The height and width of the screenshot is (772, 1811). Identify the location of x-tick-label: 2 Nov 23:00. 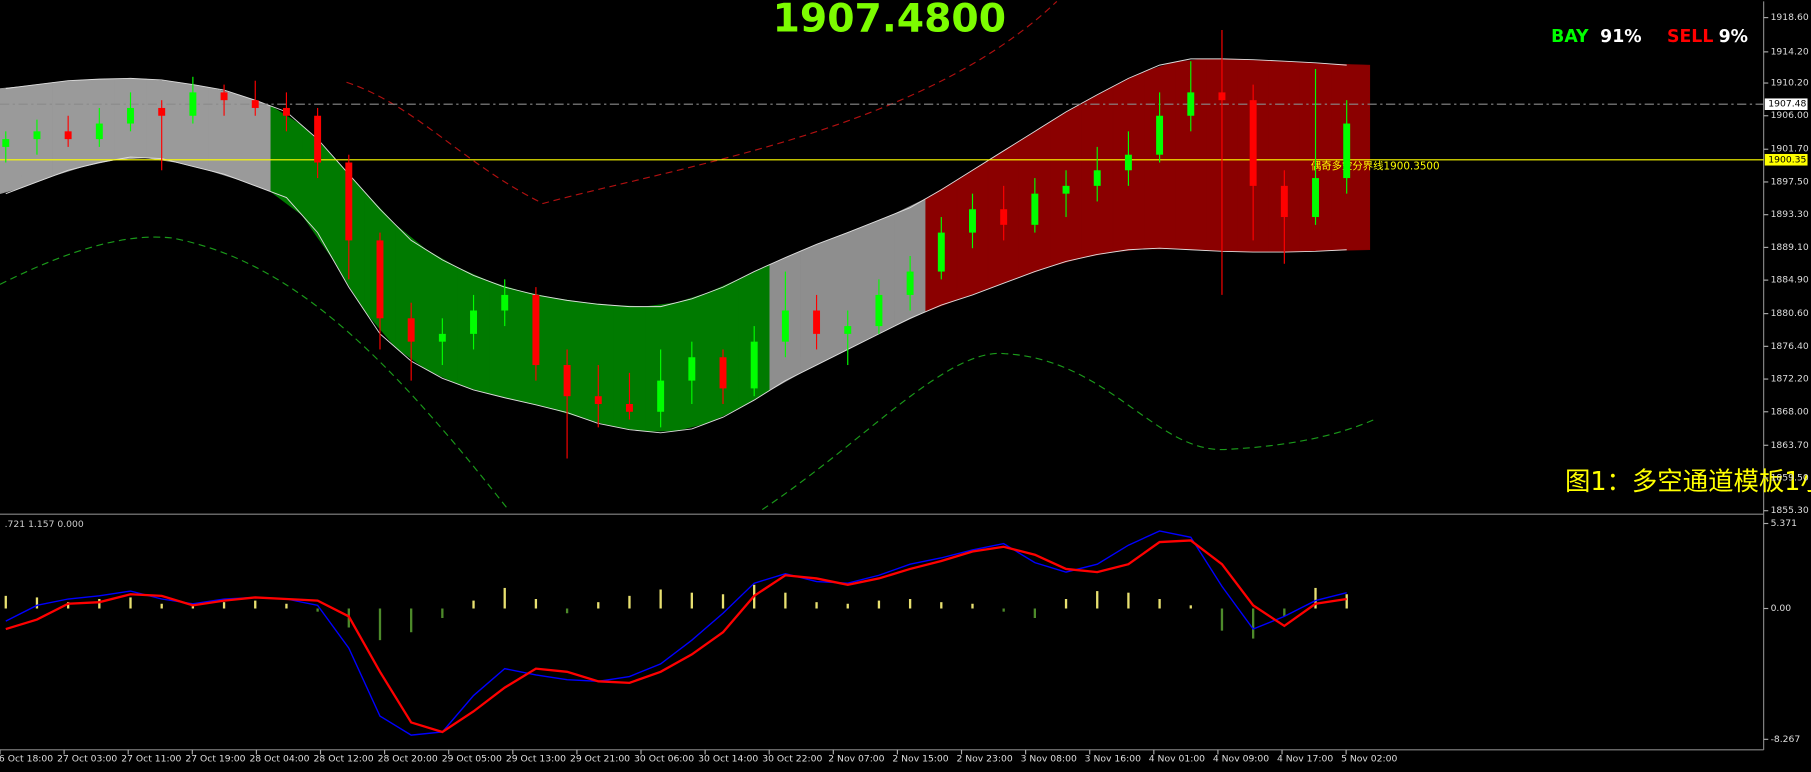
(984, 759).